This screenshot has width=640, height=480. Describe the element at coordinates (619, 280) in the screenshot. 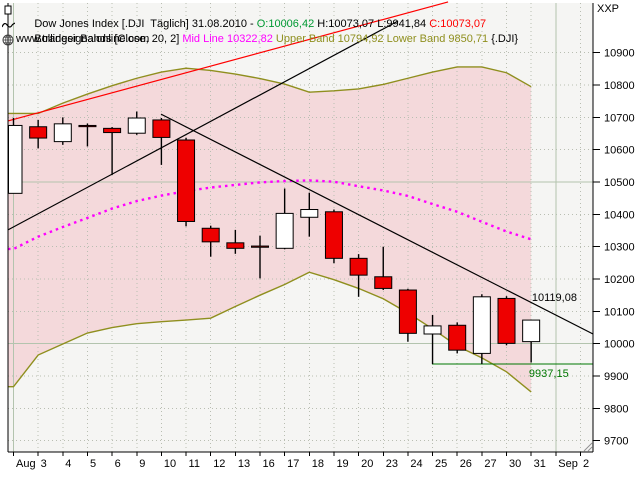

I see `y-tick-label: 10200` at that location.